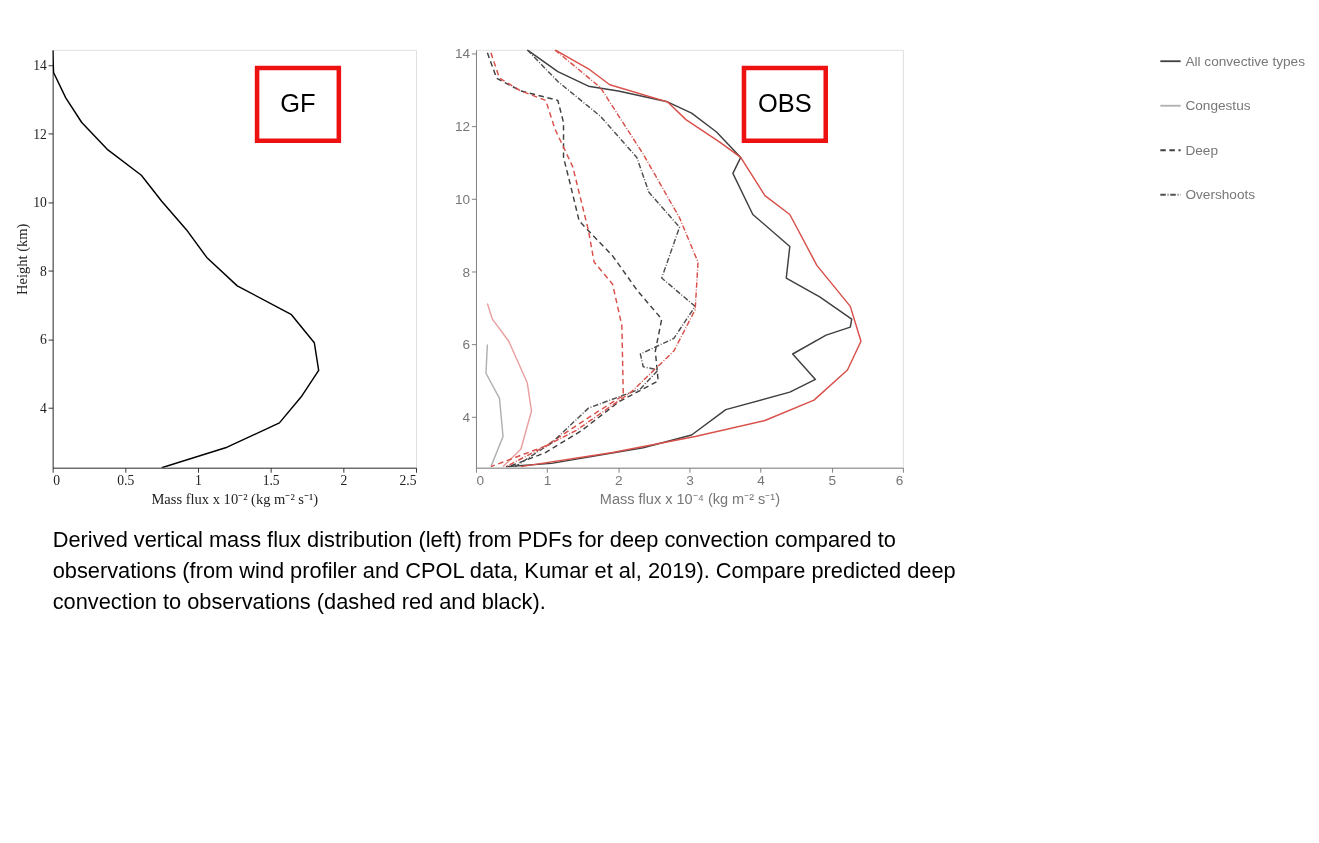  What do you see at coordinates (1220, 195) in the screenshot?
I see `legend-label: Overshoots` at bounding box center [1220, 195].